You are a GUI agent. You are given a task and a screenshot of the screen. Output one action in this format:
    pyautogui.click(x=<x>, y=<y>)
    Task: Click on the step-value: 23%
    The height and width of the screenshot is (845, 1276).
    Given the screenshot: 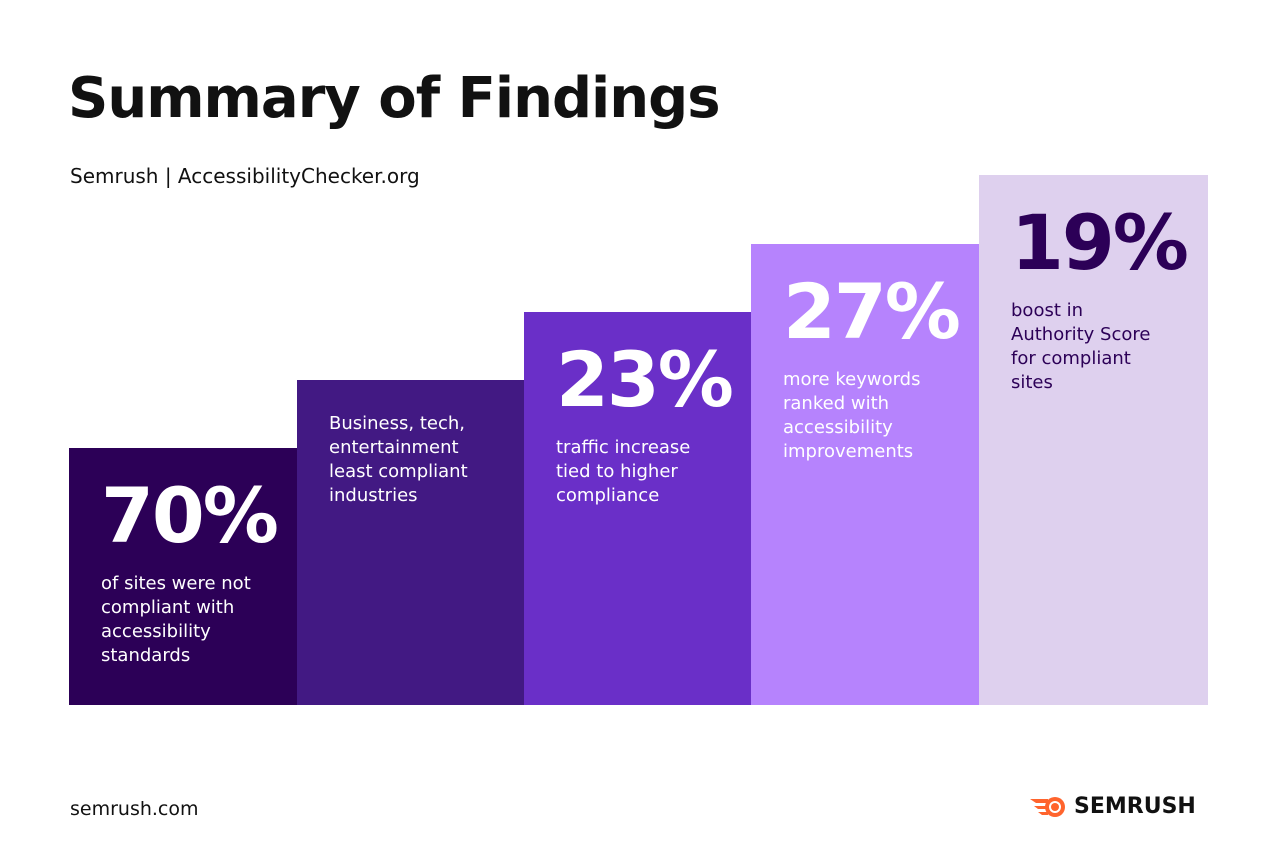 What is the action you would take?
    pyautogui.click(x=645, y=379)
    